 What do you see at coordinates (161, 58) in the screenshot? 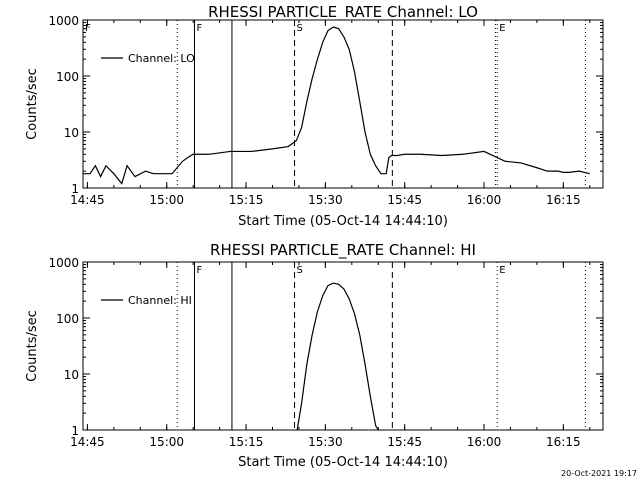
I see `legend-label: Channel: LO` at bounding box center [161, 58].